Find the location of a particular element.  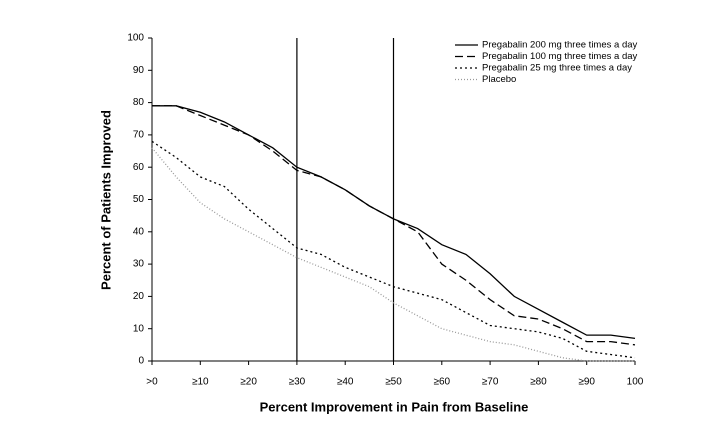

y-tick-label: 0 is located at coordinates (141, 361).